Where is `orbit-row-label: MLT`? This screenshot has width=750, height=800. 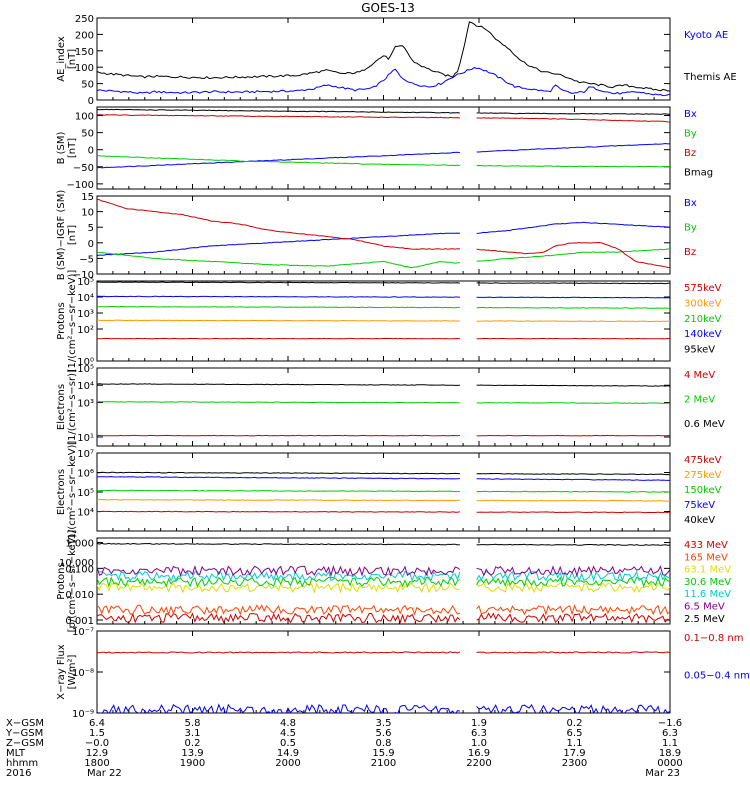 orbit-row-label: MLT is located at coordinates (16, 753).